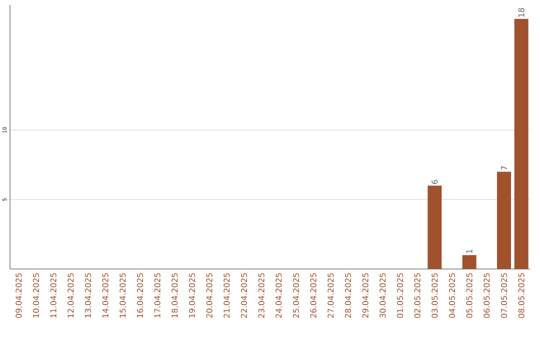  What do you see at coordinates (365, 295) in the screenshot?
I see `x-tick-label: 29.04.2025` at bounding box center [365, 295].